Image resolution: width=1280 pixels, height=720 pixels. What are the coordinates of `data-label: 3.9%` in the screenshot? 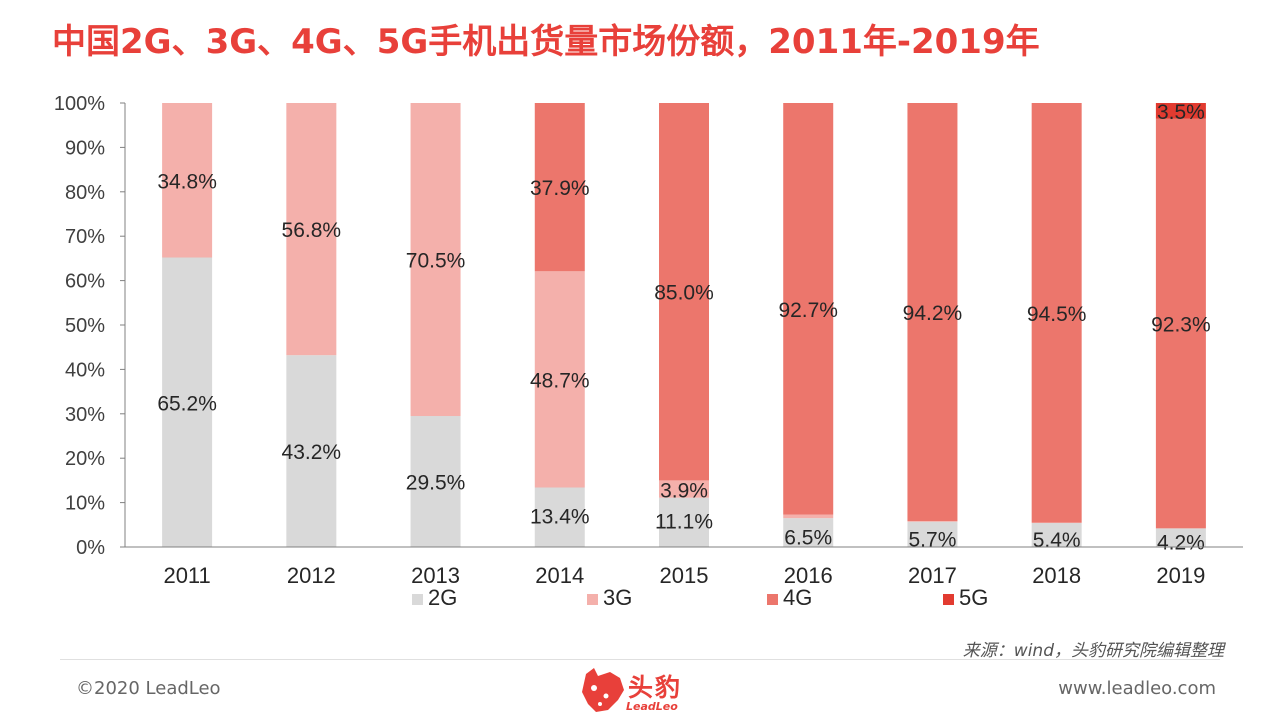 It's located at (684, 491).